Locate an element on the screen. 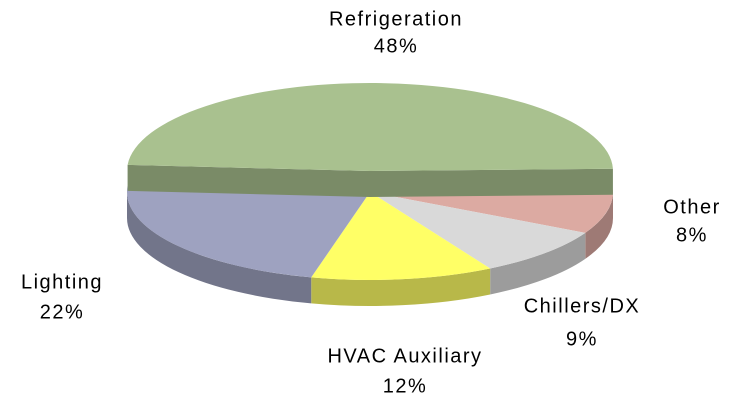 This screenshot has width=744, height=412. slice-label: Chillers/DX is located at coordinates (582, 306).